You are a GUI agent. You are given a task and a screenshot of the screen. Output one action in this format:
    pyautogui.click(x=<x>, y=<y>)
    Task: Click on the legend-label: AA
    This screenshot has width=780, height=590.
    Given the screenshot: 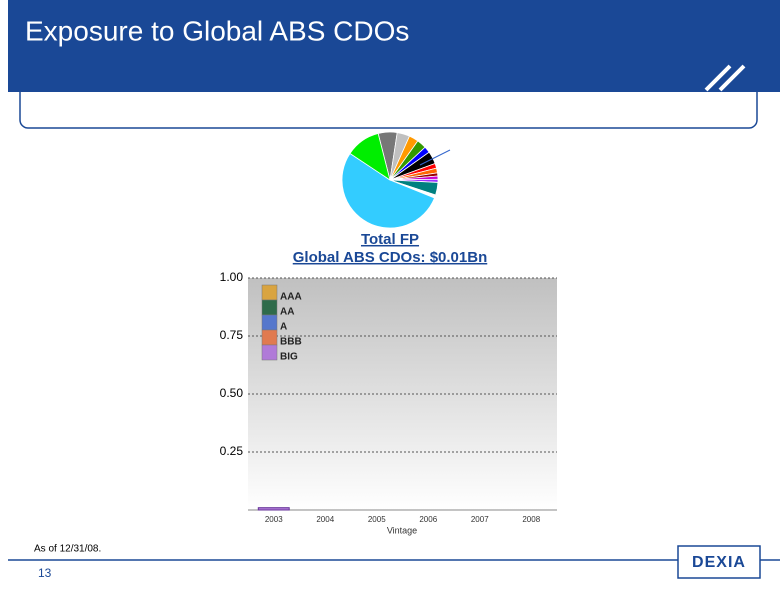 What is the action you would take?
    pyautogui.click(x=287, y=312)
    